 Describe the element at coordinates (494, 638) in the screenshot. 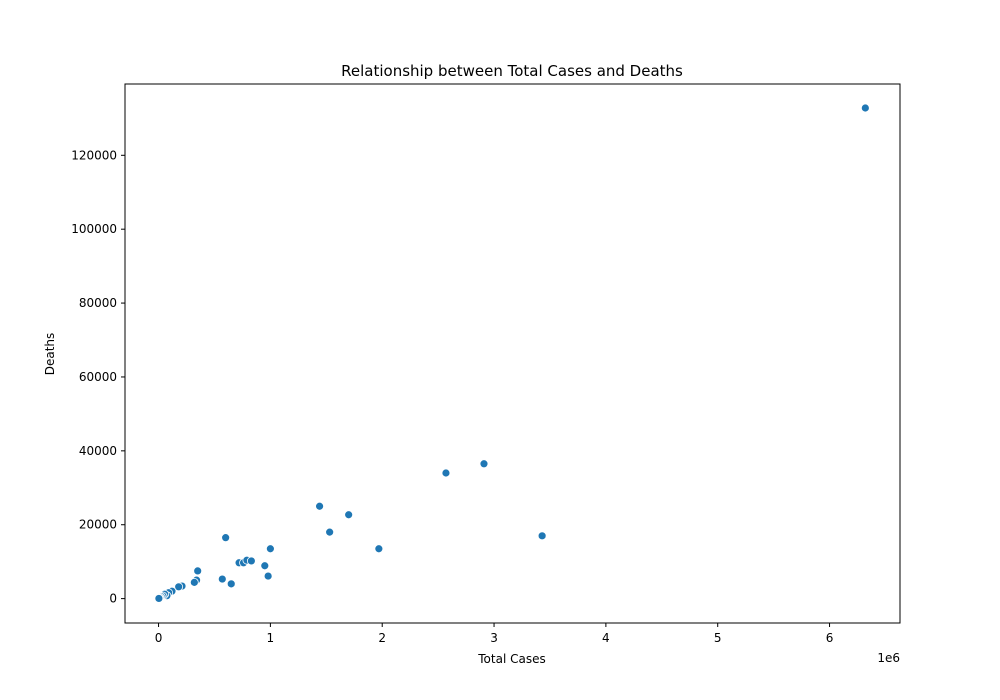

I see `x-tick-label: 3` at that location.